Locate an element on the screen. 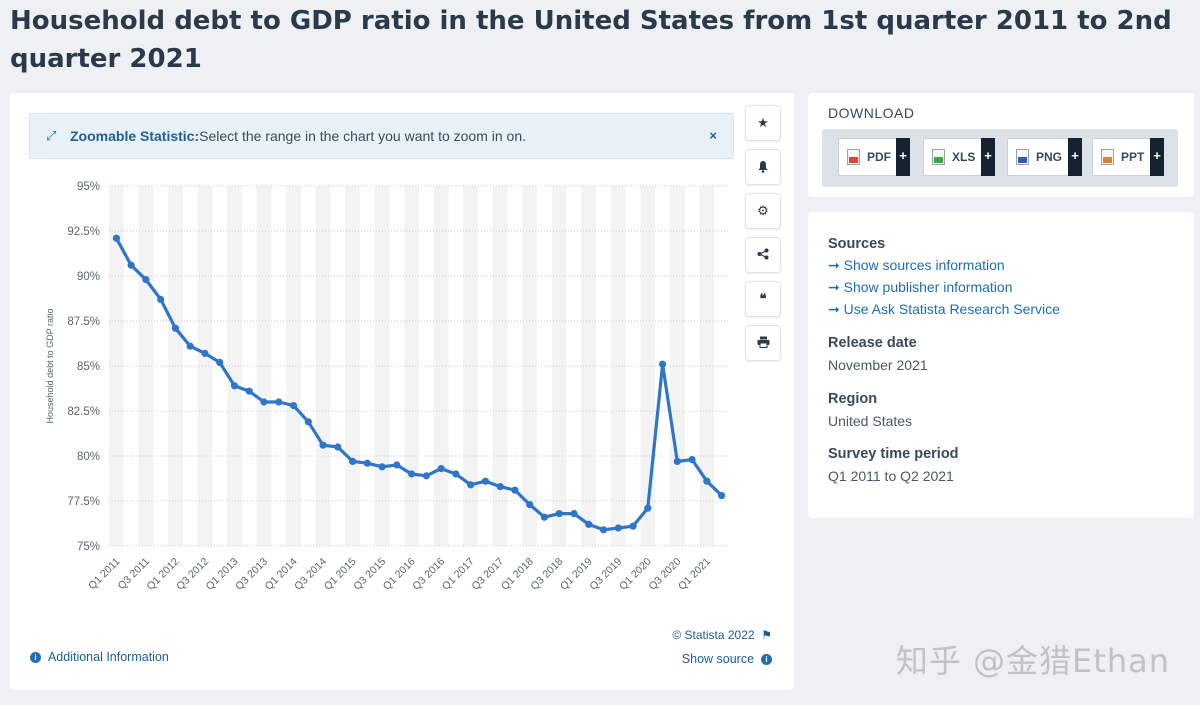 The height and width of the screenshot is (705, 1200). additional-information-link: i Additional Information is located at coordinates (99, 657).